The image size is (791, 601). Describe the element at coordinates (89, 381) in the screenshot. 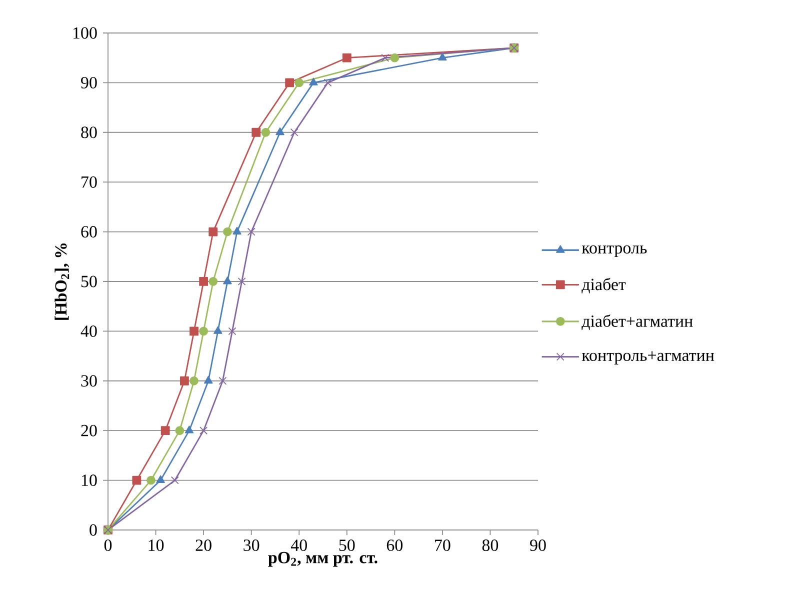

I see `y-tick-label: 30` at that location.